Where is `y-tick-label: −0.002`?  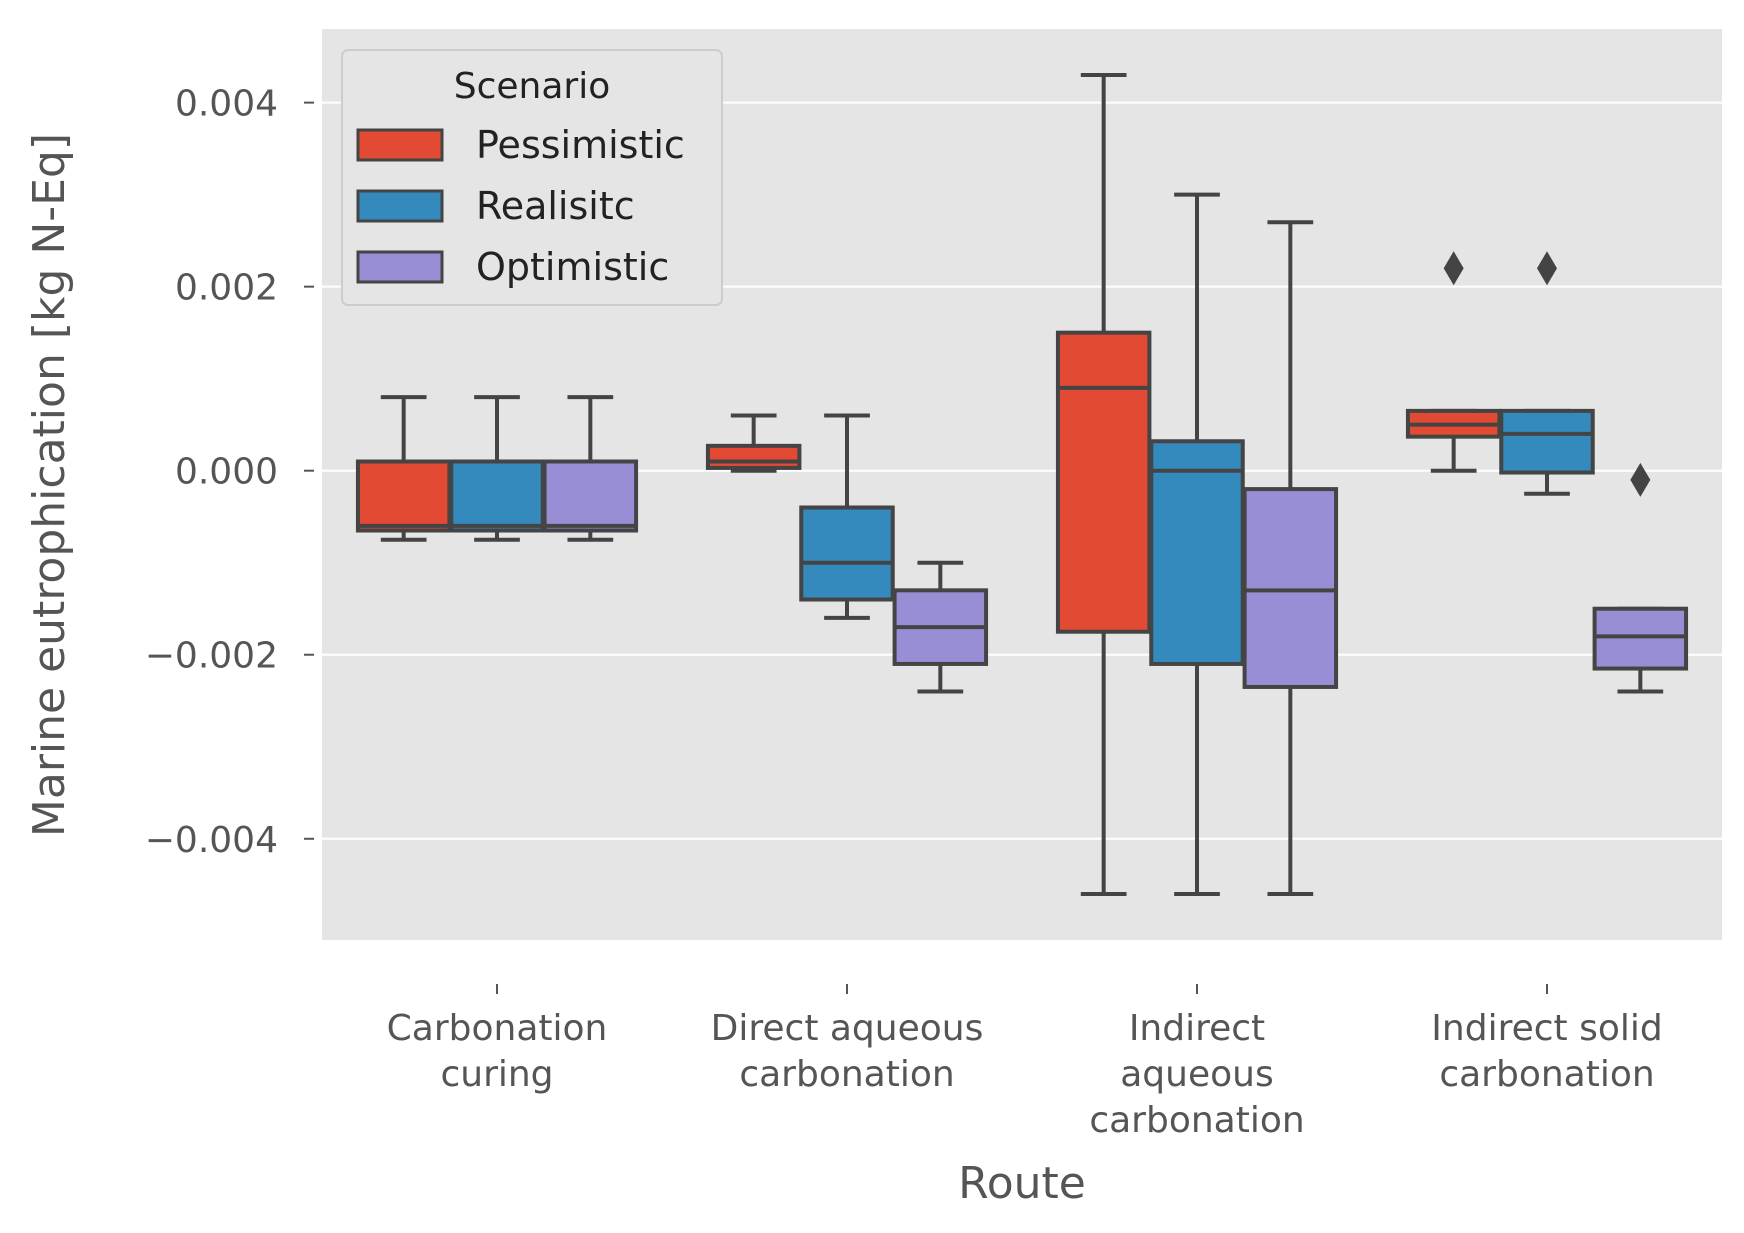 y-tick-label: −0.002 is located at coordinates (211, 656).